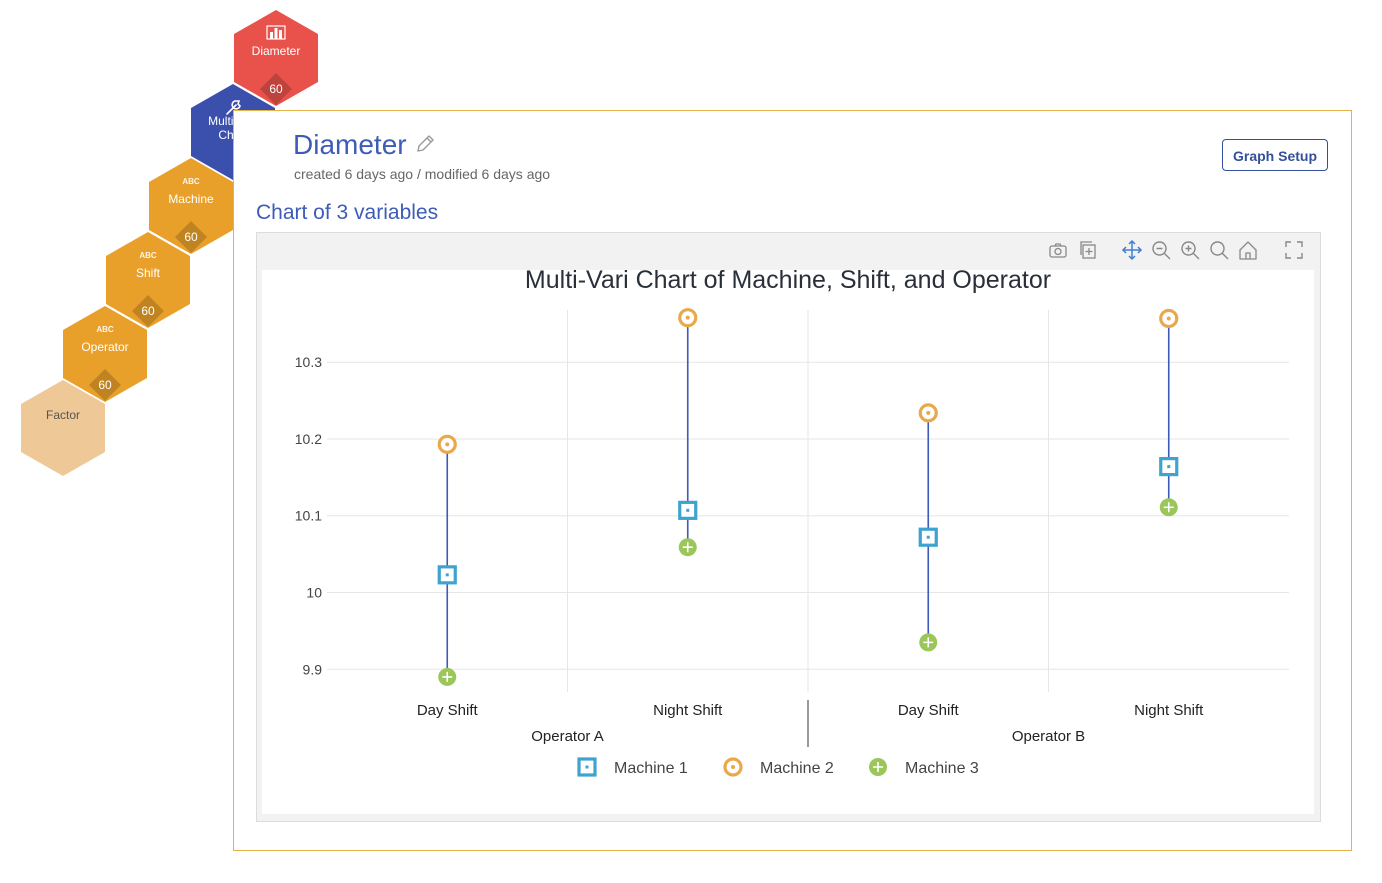 The width and height of the screenshot is (1382, 883). Describe the element at coordinates (1132, 250) in the screenshot. I see `pan-icon` at that location.